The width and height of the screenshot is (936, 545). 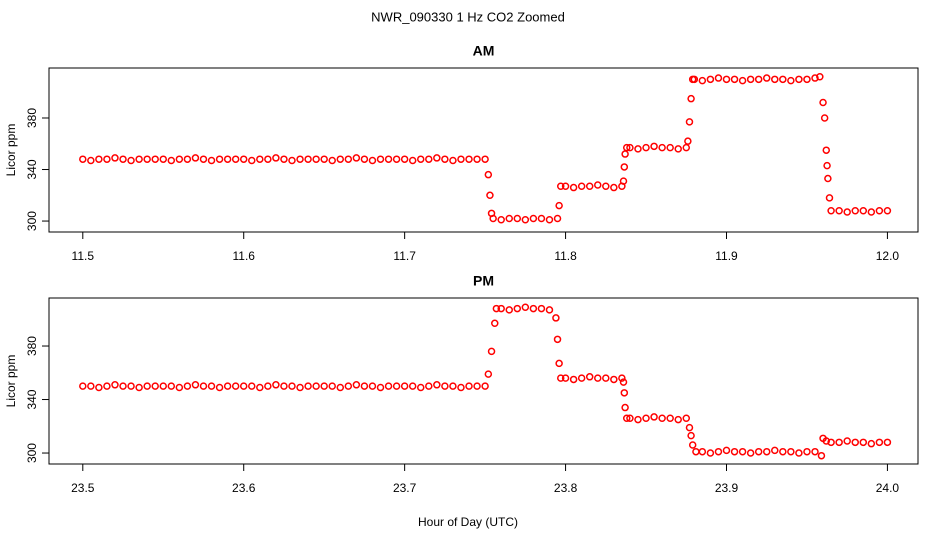 I want to click on x-tick-label: 11.7, so click(x=404, y=256).